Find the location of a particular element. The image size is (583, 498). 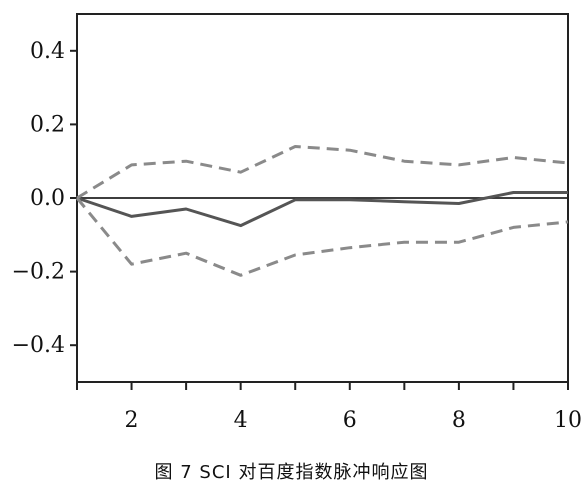

series-line-response is located at coordinates (322, 209).